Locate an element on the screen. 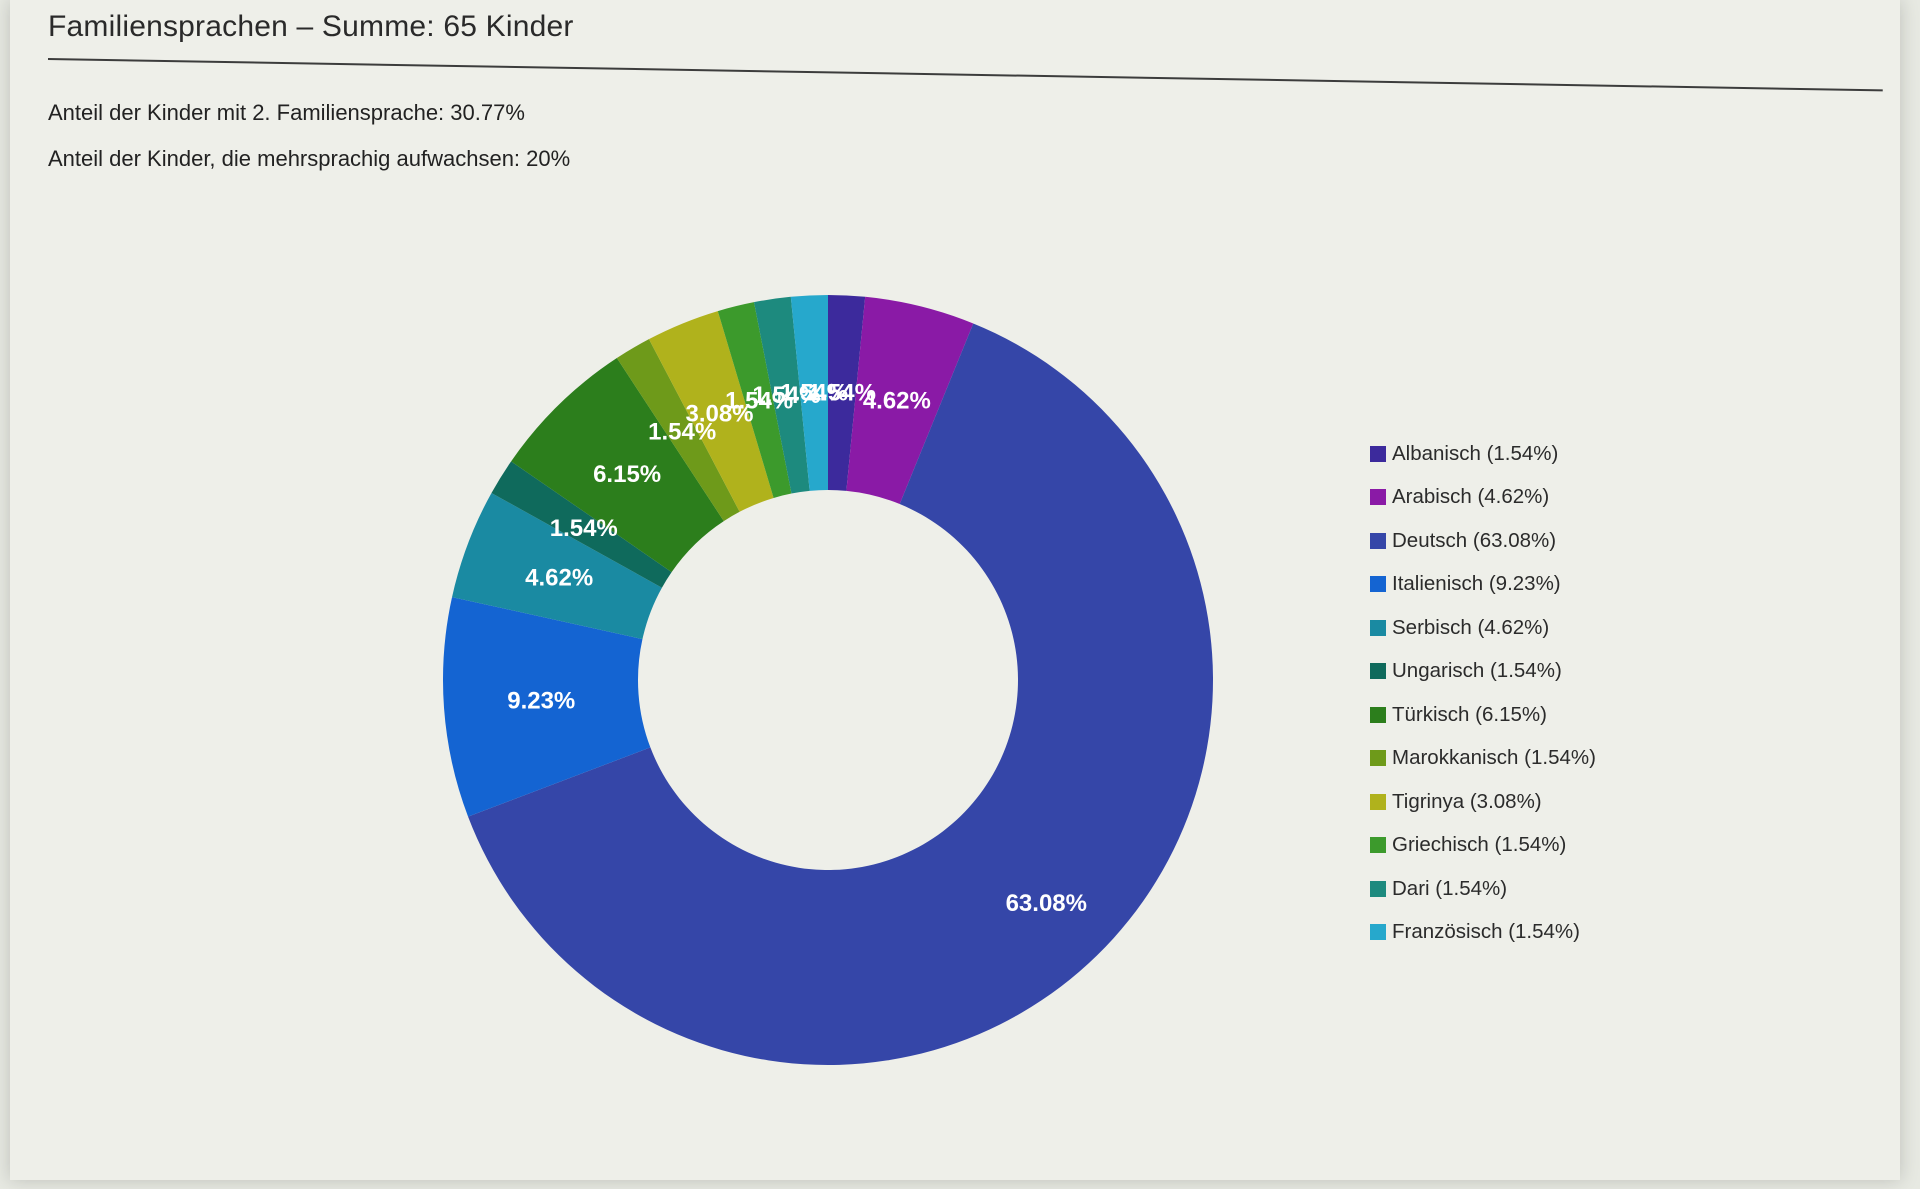 Image resolution: width=1920 pixels, height=1189 pixels. slice-italienisch is located at coordinates (547, 707).